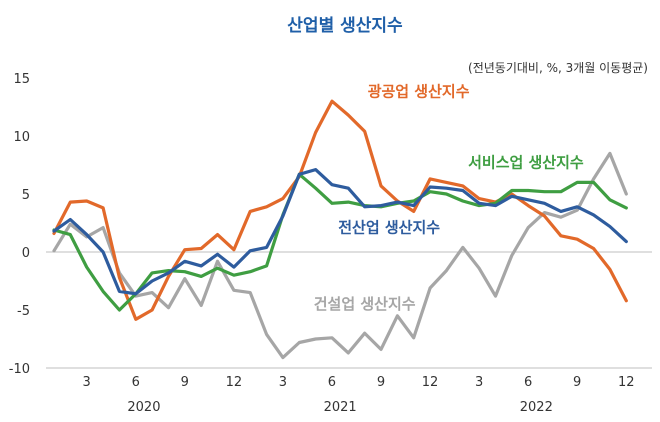  What do you see at coordinates (143, 407) in the screenshot?
I see `year-label: 2020` at bounding box center [143, 407].